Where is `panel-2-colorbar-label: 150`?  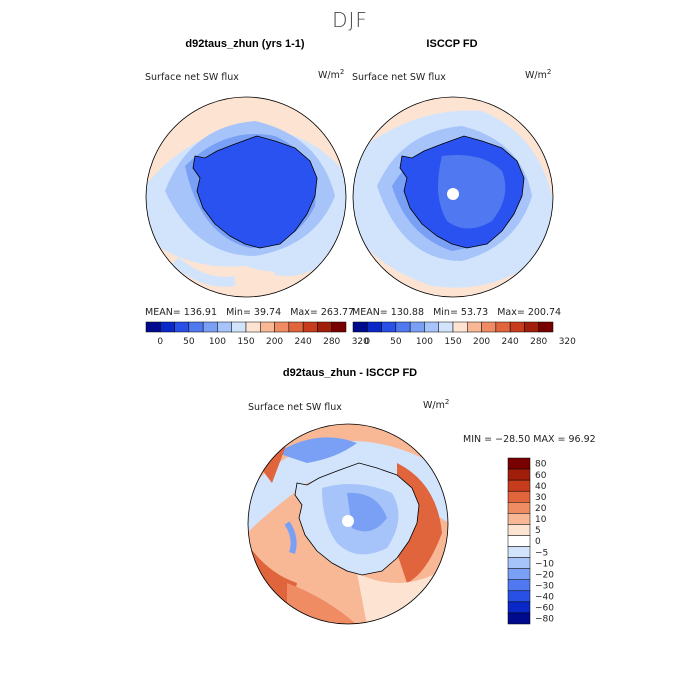 panel-2-colorbar-label: 150 is located at coordinates (452, 342).